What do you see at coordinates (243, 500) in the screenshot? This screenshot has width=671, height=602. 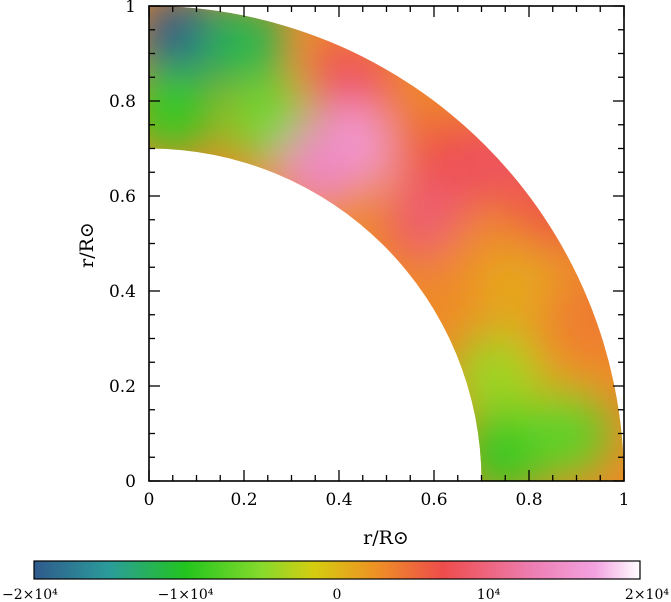 I see `x-tick-label: 0.2` at bounding box center [243, 500].